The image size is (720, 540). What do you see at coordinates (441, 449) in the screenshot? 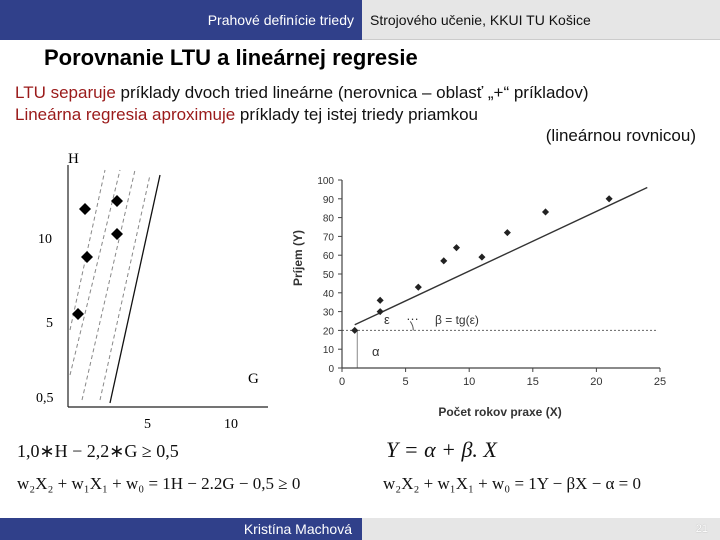
I see `regression-equation: Y = α + β. X` at bounding box center [441, 449].